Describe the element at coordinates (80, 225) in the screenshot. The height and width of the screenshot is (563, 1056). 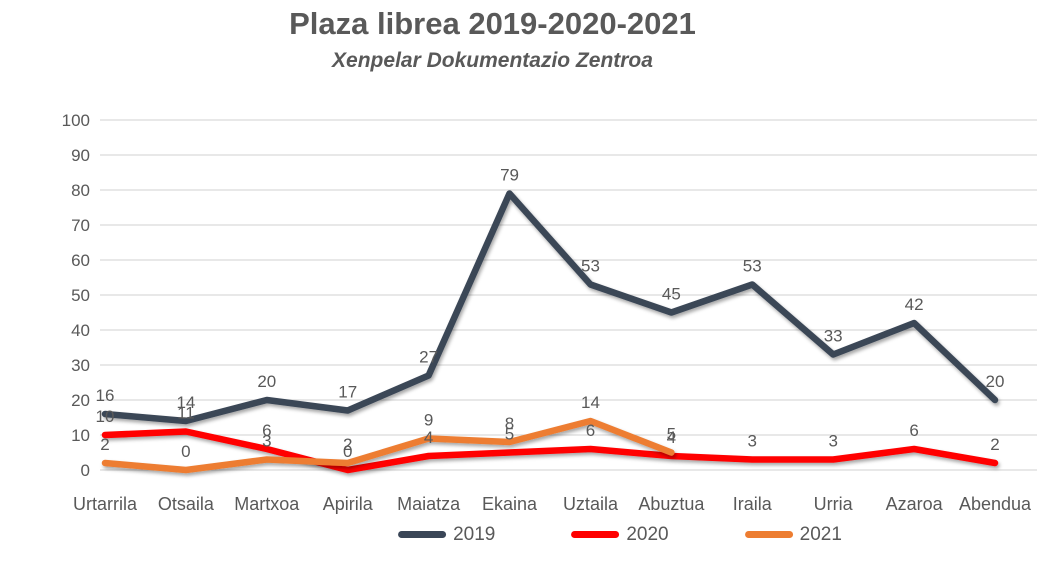
I see `y-tick-label: 70` at that location.